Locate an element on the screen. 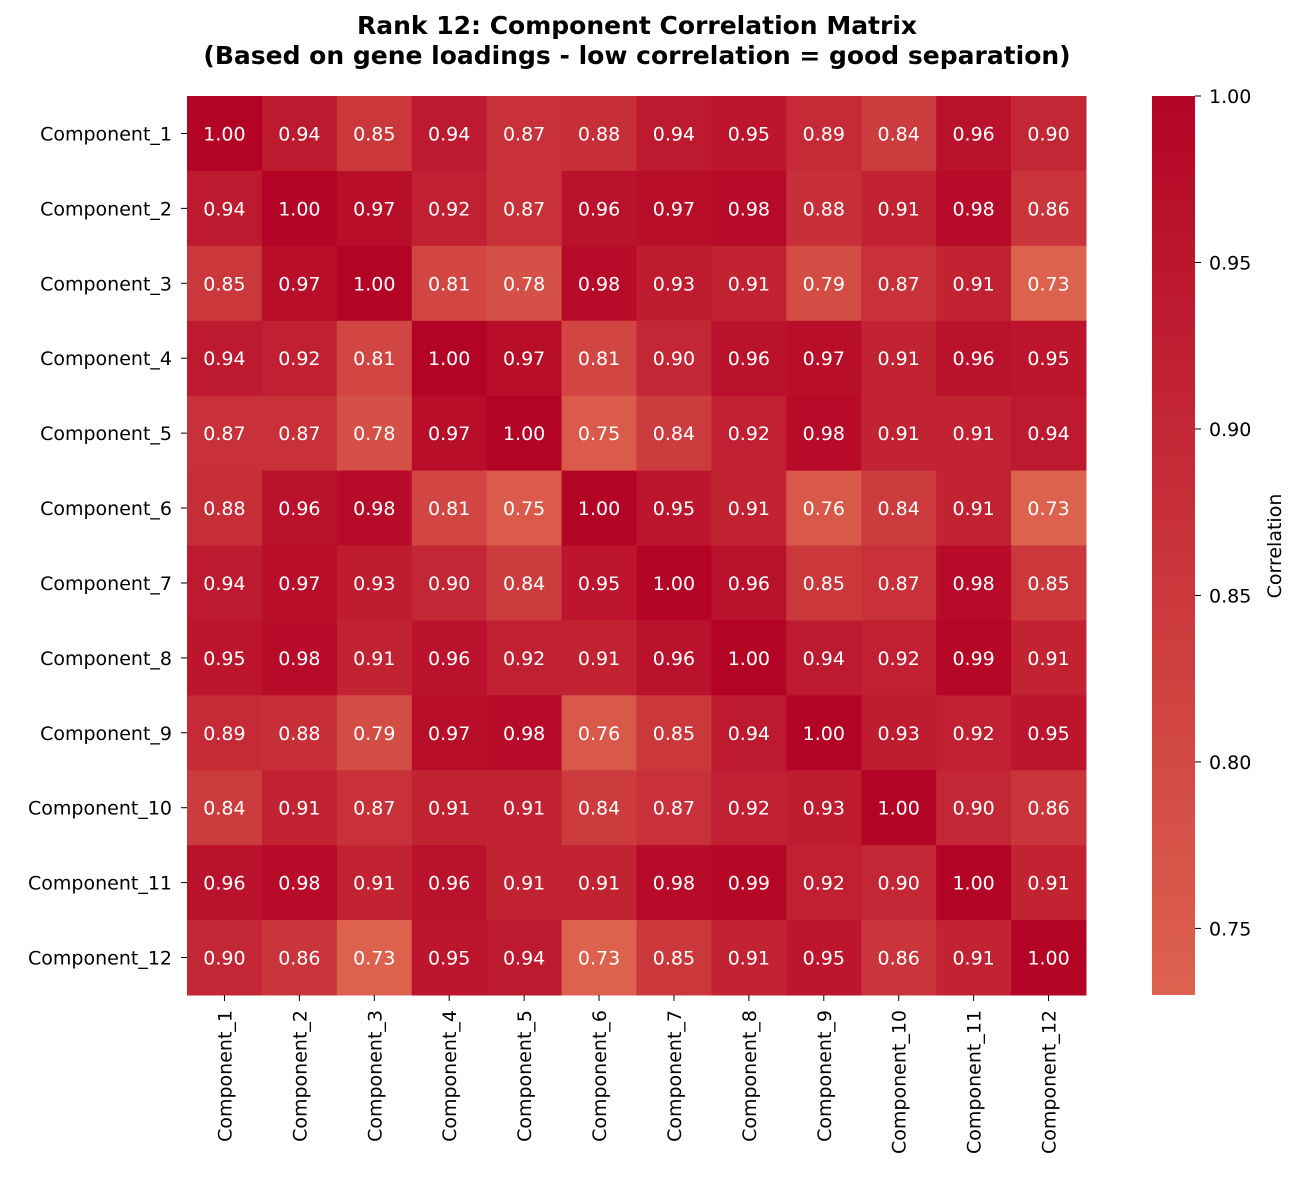 This screenshot has width=1299, height=1182. heatmap-cell-value: 0.86 is located at coordinates (899, 959).